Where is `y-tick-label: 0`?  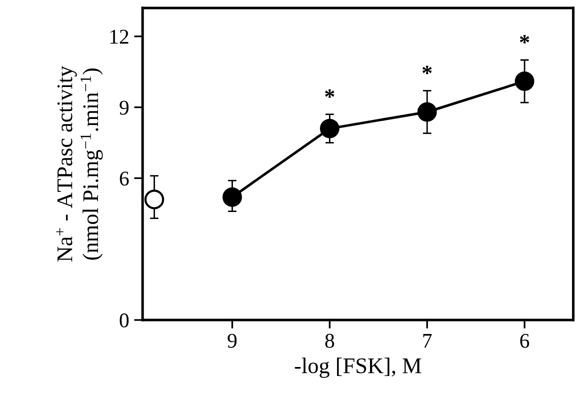 y-tick-label: 0 is located at coordinates (124, 320).